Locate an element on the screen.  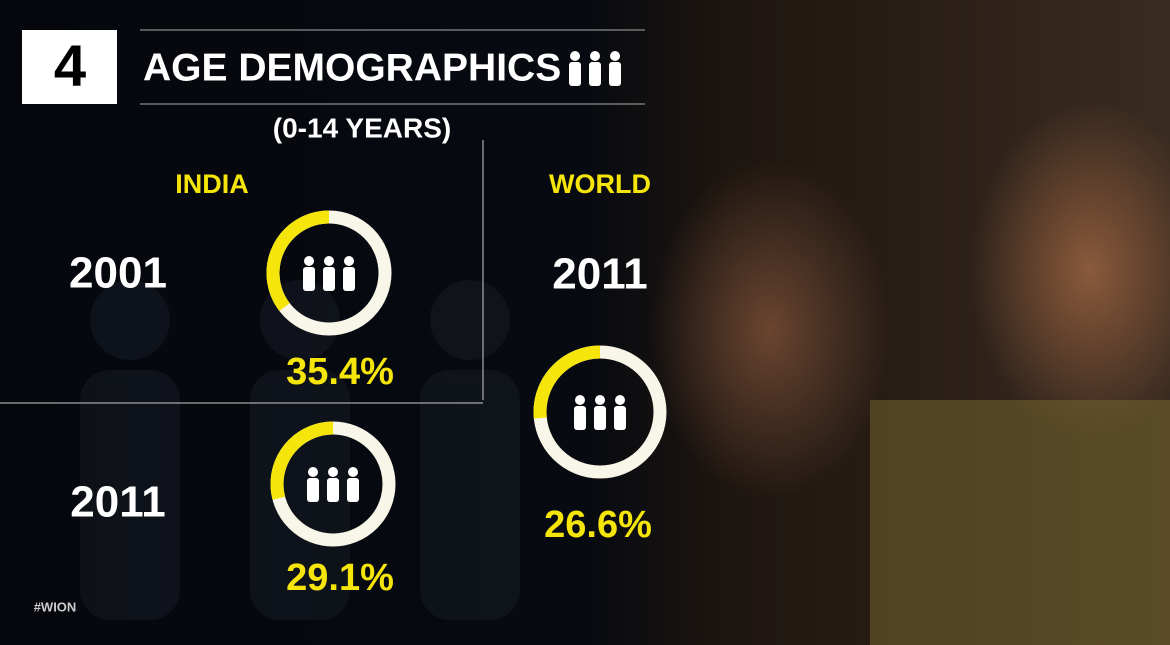
value-label: 35.4% is located at coordinates (340, 372).